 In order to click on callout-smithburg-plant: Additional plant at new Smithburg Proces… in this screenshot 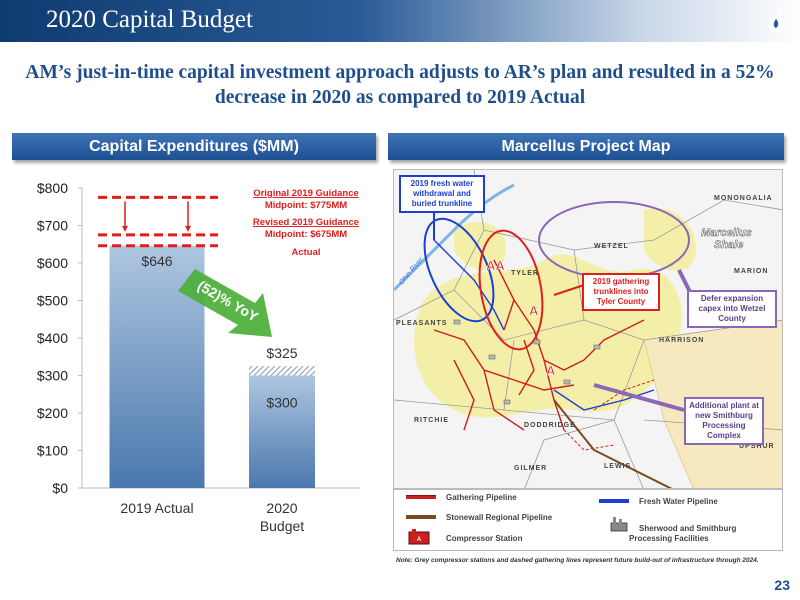, I will do `click(724, 421)`.